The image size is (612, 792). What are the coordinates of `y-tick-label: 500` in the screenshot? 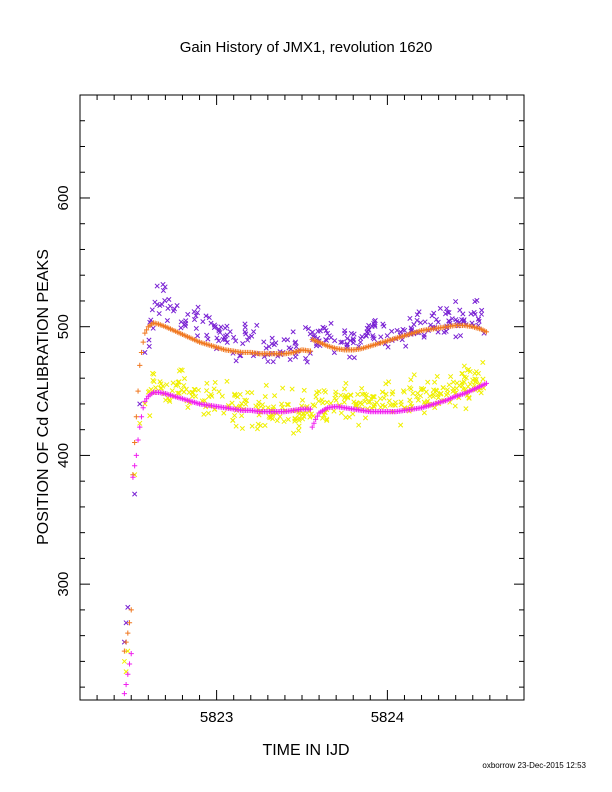 It's located at (63, 326).